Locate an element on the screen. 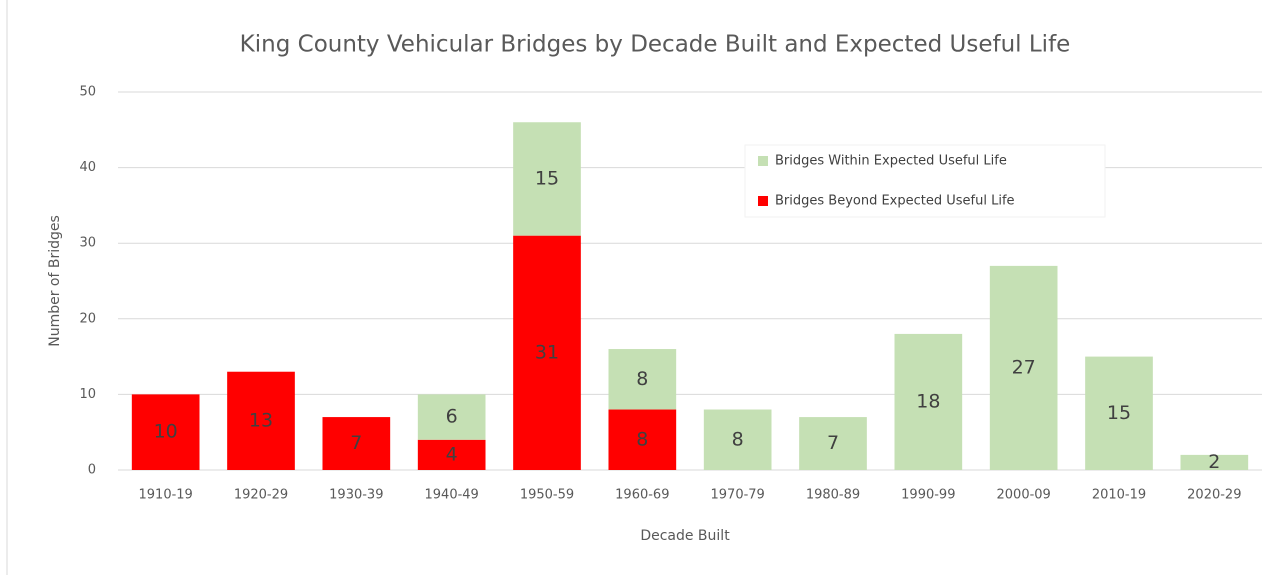 The height and width of the screenshot is (575, 1283). x-tick-label: 1990-99 is located at coordinates (928, 495).